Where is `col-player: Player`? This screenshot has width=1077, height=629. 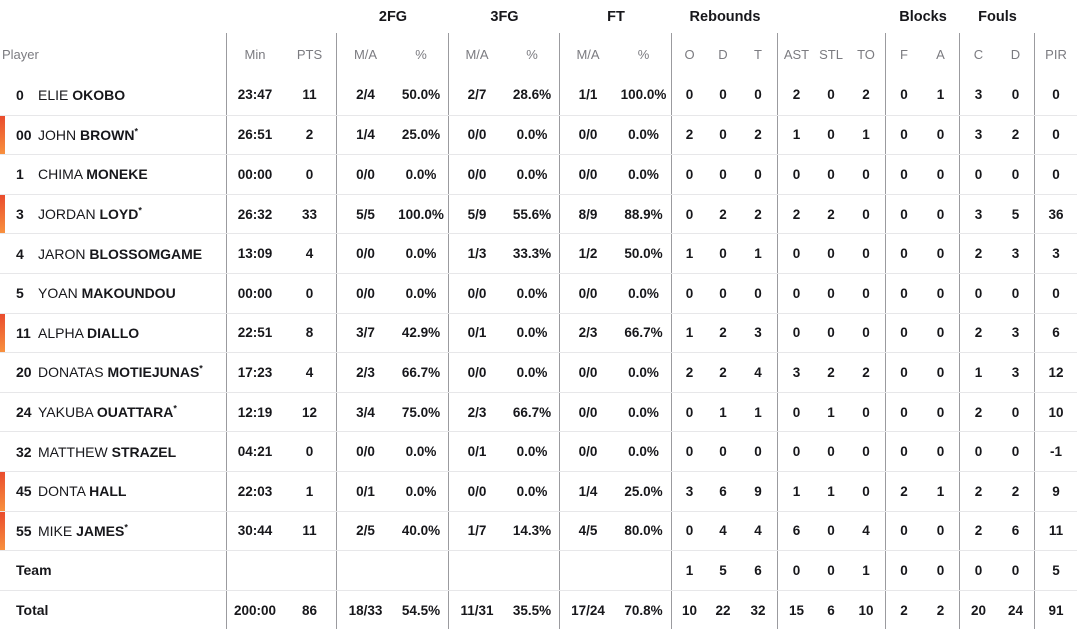 col-player: Player is located at coordinates (113, 54).